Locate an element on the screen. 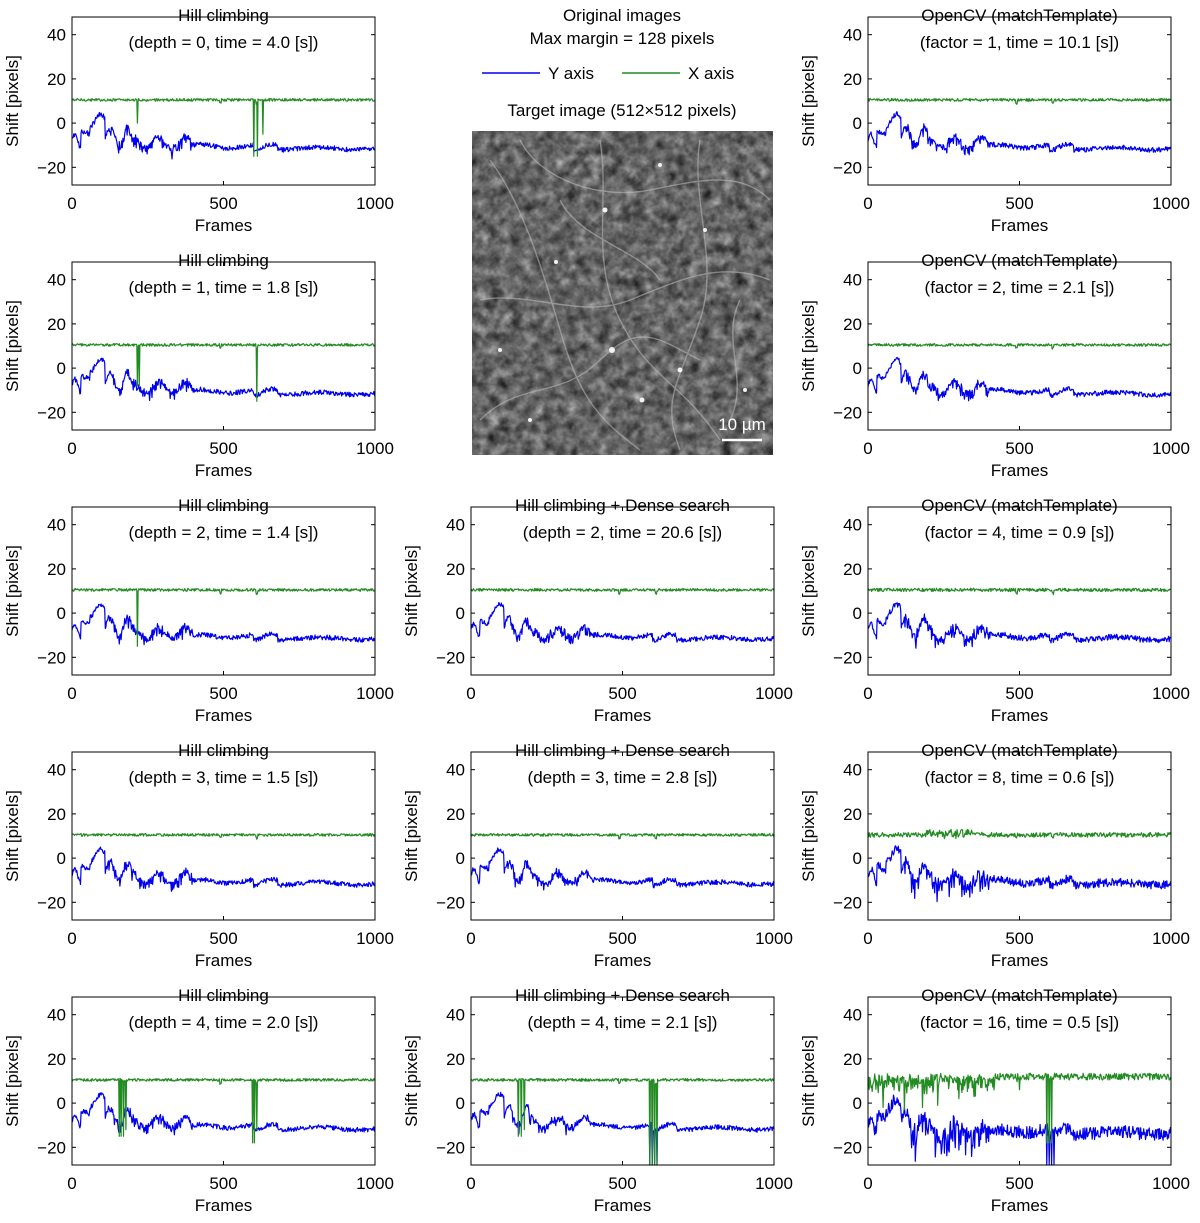 The width and height of the screenshot is (1200, 1223). legend-label-y-axis: Y axis is located at coordinates (571, 73).